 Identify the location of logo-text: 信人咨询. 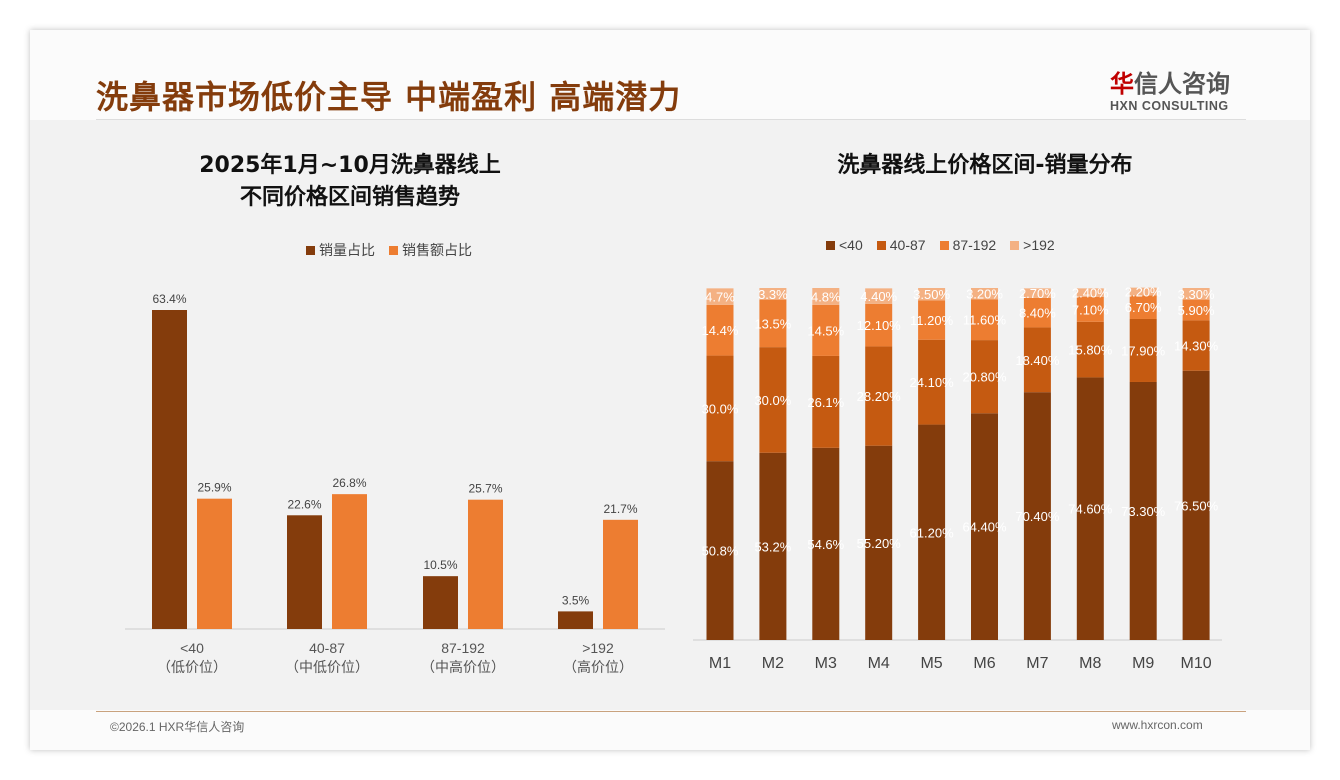
(1182, 84).